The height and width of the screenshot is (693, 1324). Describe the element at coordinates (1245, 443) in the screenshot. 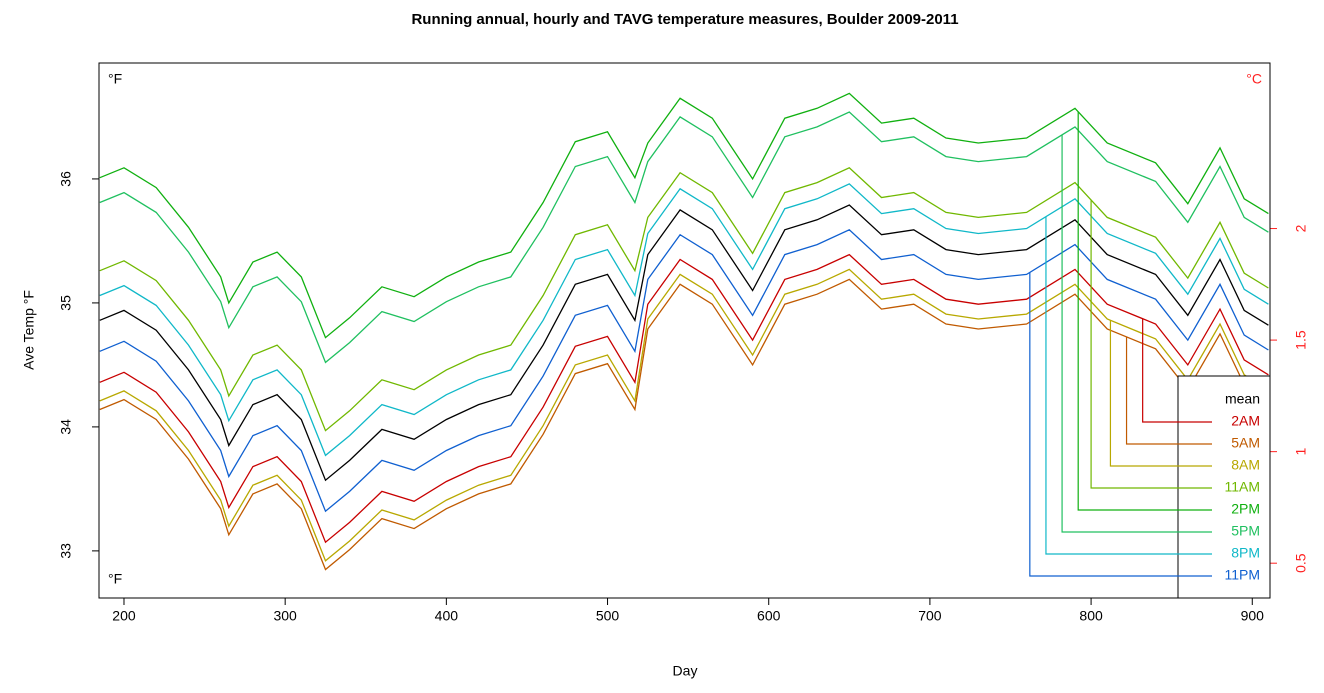

I see `legend-label: 5AM` at that location.